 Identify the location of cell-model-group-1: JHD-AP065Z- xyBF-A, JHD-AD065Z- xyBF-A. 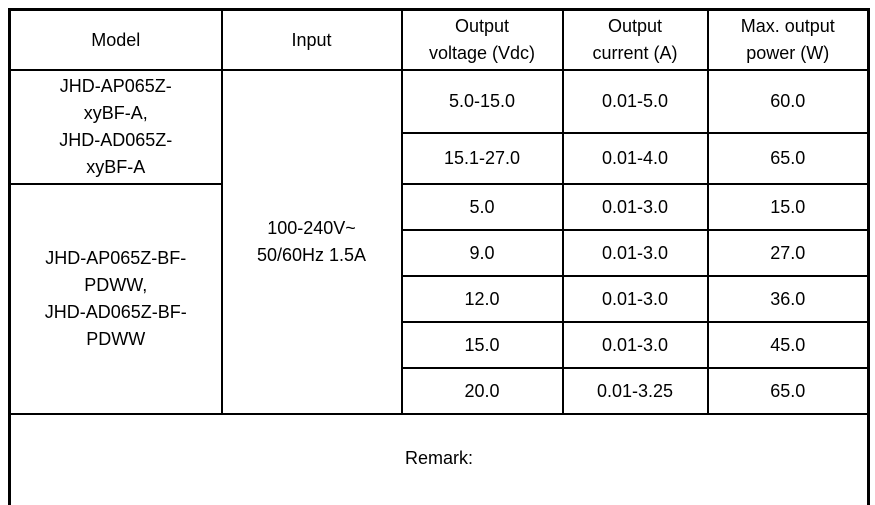
(115, 127).